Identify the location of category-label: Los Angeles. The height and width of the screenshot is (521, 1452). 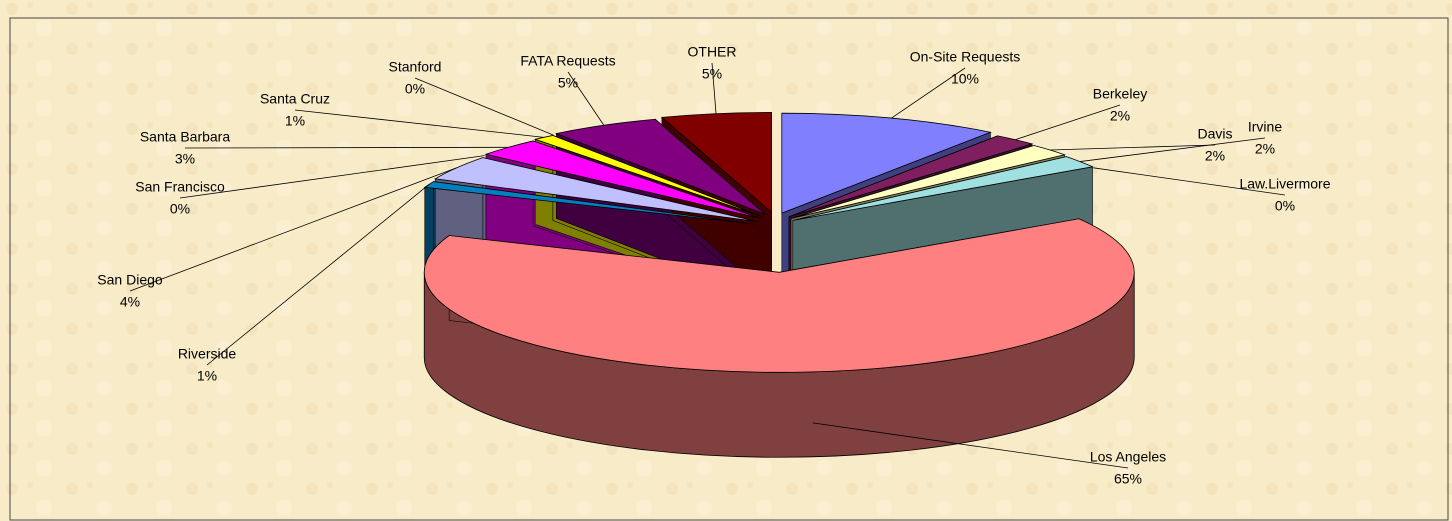
(1128, 457).